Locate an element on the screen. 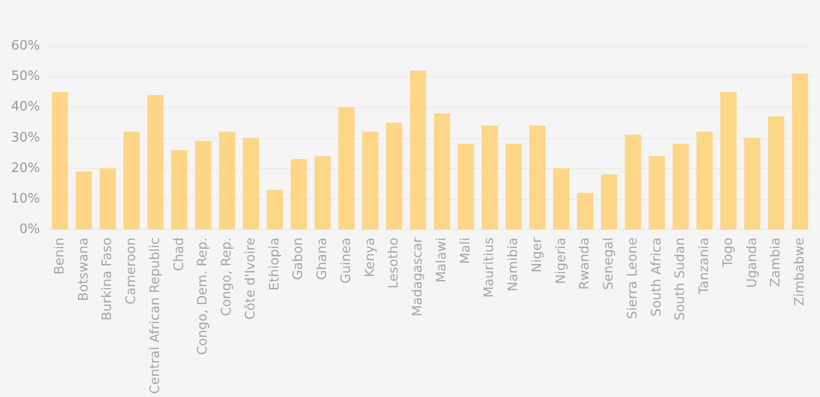 The height and width of the screenshot is (397, 820). x-tick-label: Namibia is located at coordinates (514, 265).